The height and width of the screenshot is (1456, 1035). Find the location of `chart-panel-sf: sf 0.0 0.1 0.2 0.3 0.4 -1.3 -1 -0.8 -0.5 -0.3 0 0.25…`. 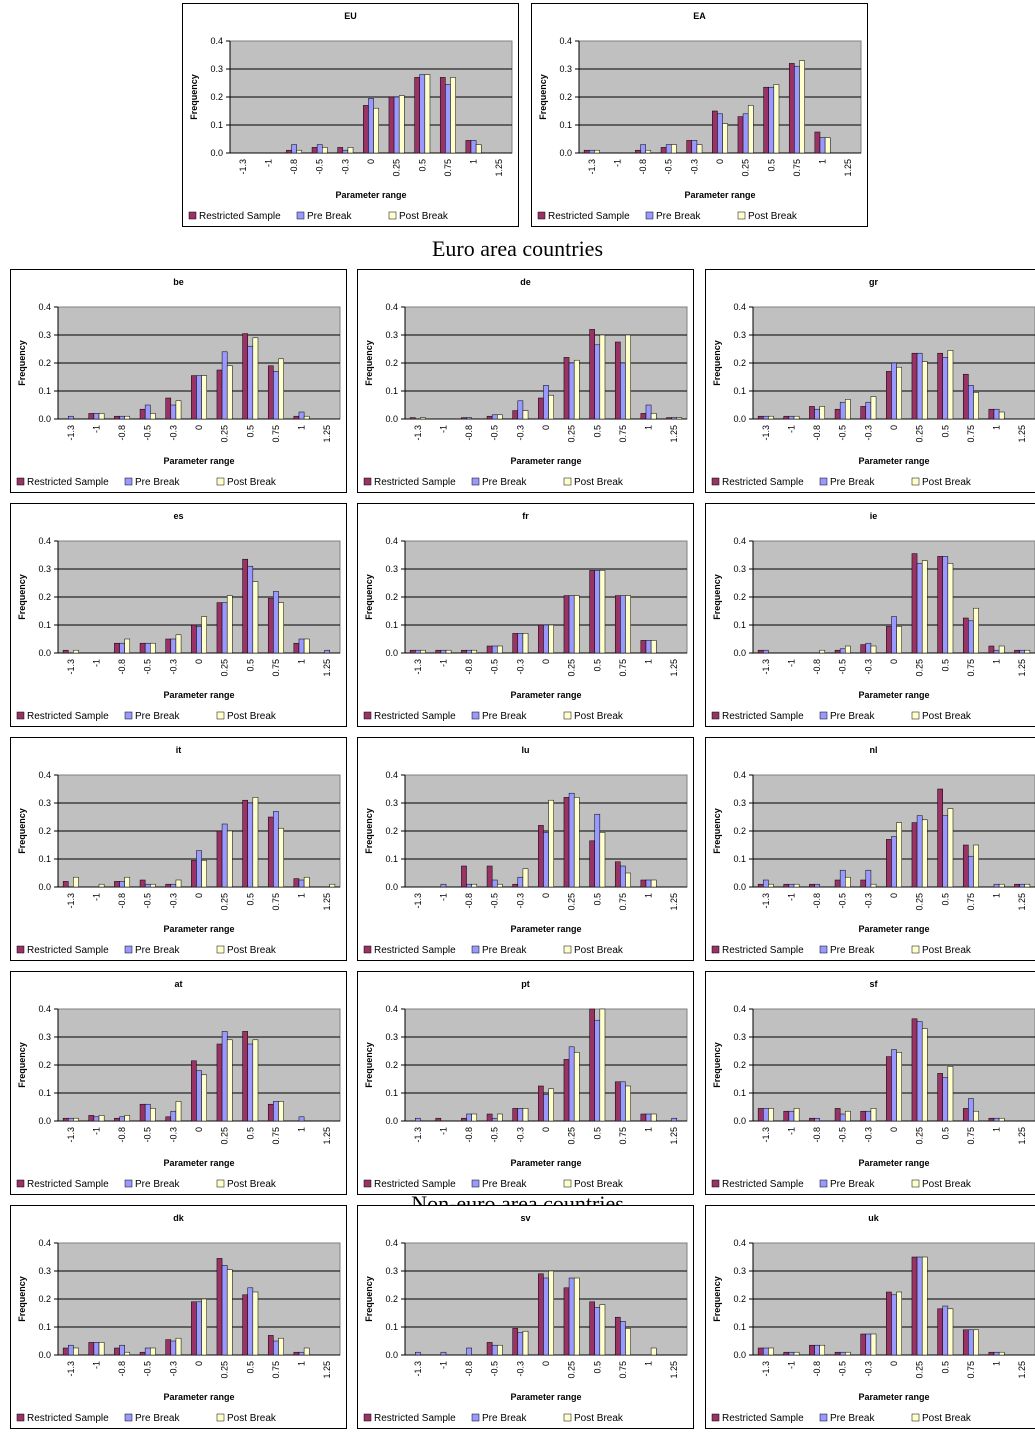

chart-panel-sf: sf 0.0 0.1 0.2 0.3 0.4 -1.3 -1 -0.8 -0.5 -0.3 0 0.25… is located at coordinates (870, 1083).